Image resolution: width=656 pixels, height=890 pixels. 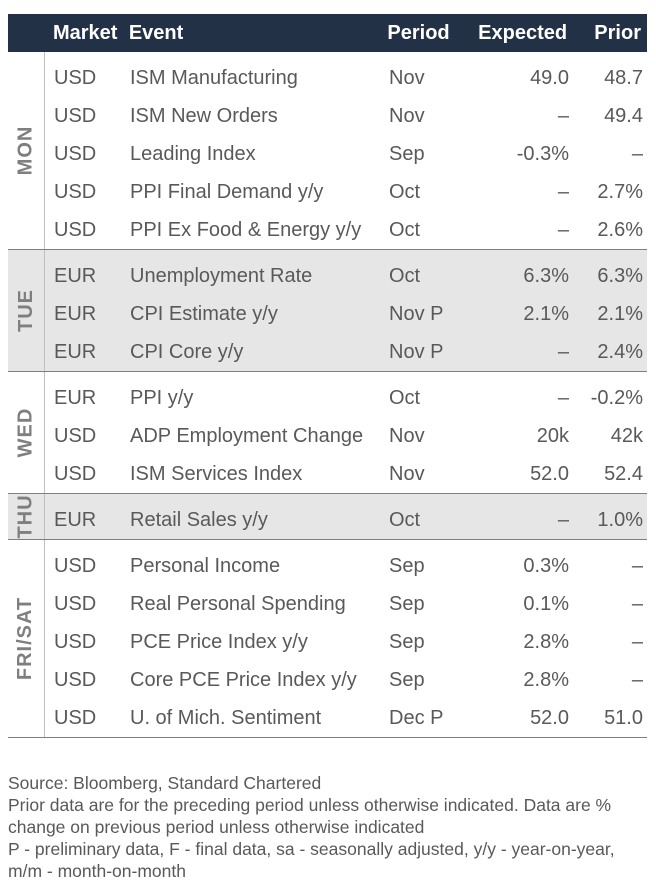 What do you see at coordinates (542, 153) in the screenshot?
I see `expected-cell: -0.3%` at bounding box center [542, 153].